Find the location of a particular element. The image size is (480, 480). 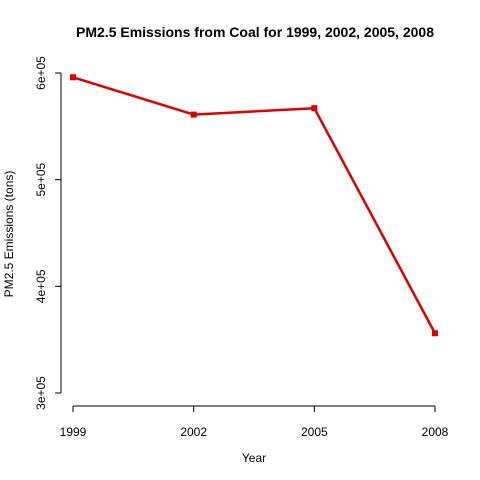

x-axis: 1999 2002 2005 2008 is located at coordinates (254, 422).